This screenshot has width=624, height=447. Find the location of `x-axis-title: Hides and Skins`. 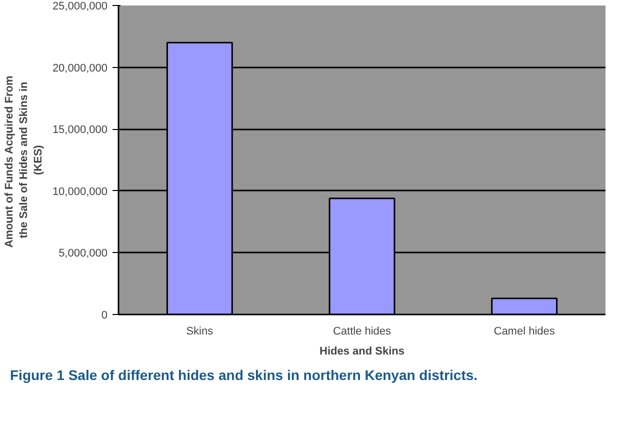

x-axis-title: Hides and Skins is located at coordinates (362, 352).